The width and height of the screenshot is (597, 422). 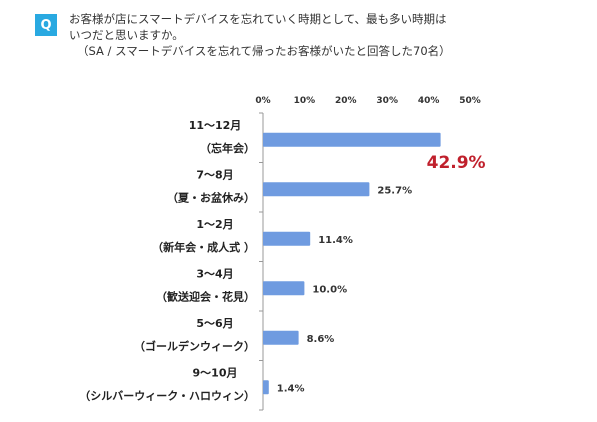 What do you see at coordinates (211, 197) in the screenshot?
I see `category-label-event: （夏・お盆休み）` at bounding box center [211, 197].